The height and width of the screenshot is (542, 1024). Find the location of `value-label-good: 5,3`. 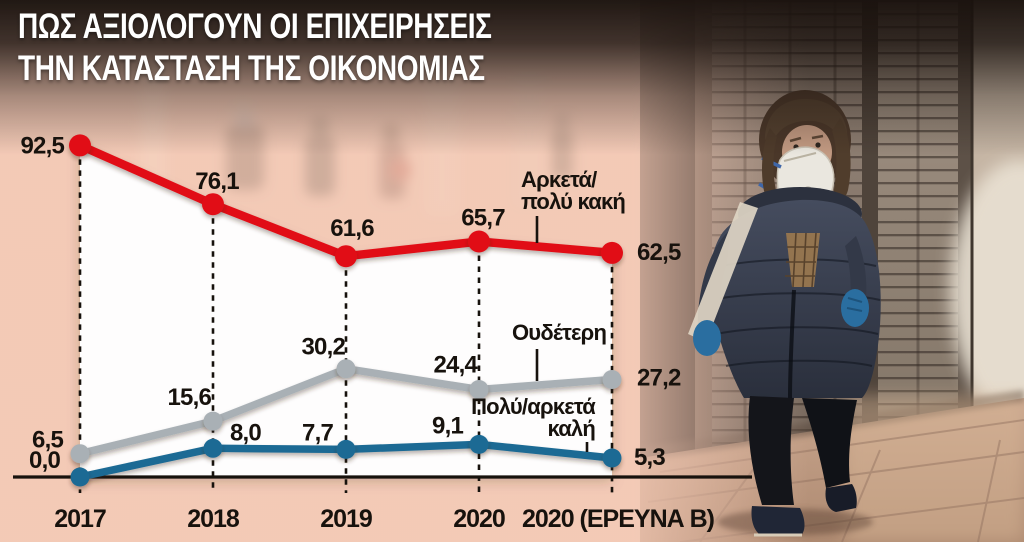

value-label-good: 5,3 is located at coordinates (649, 457).